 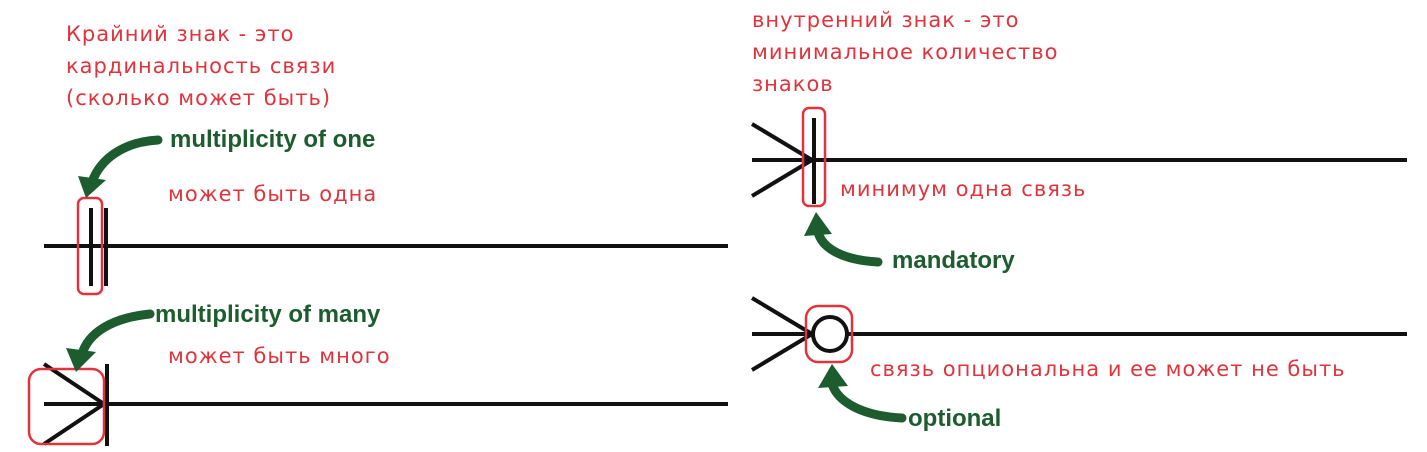 What do you see at coordinates (385, 404) in the screenshot?
I see `multiplicity-many-symbol` at bounding box center [385, 404].